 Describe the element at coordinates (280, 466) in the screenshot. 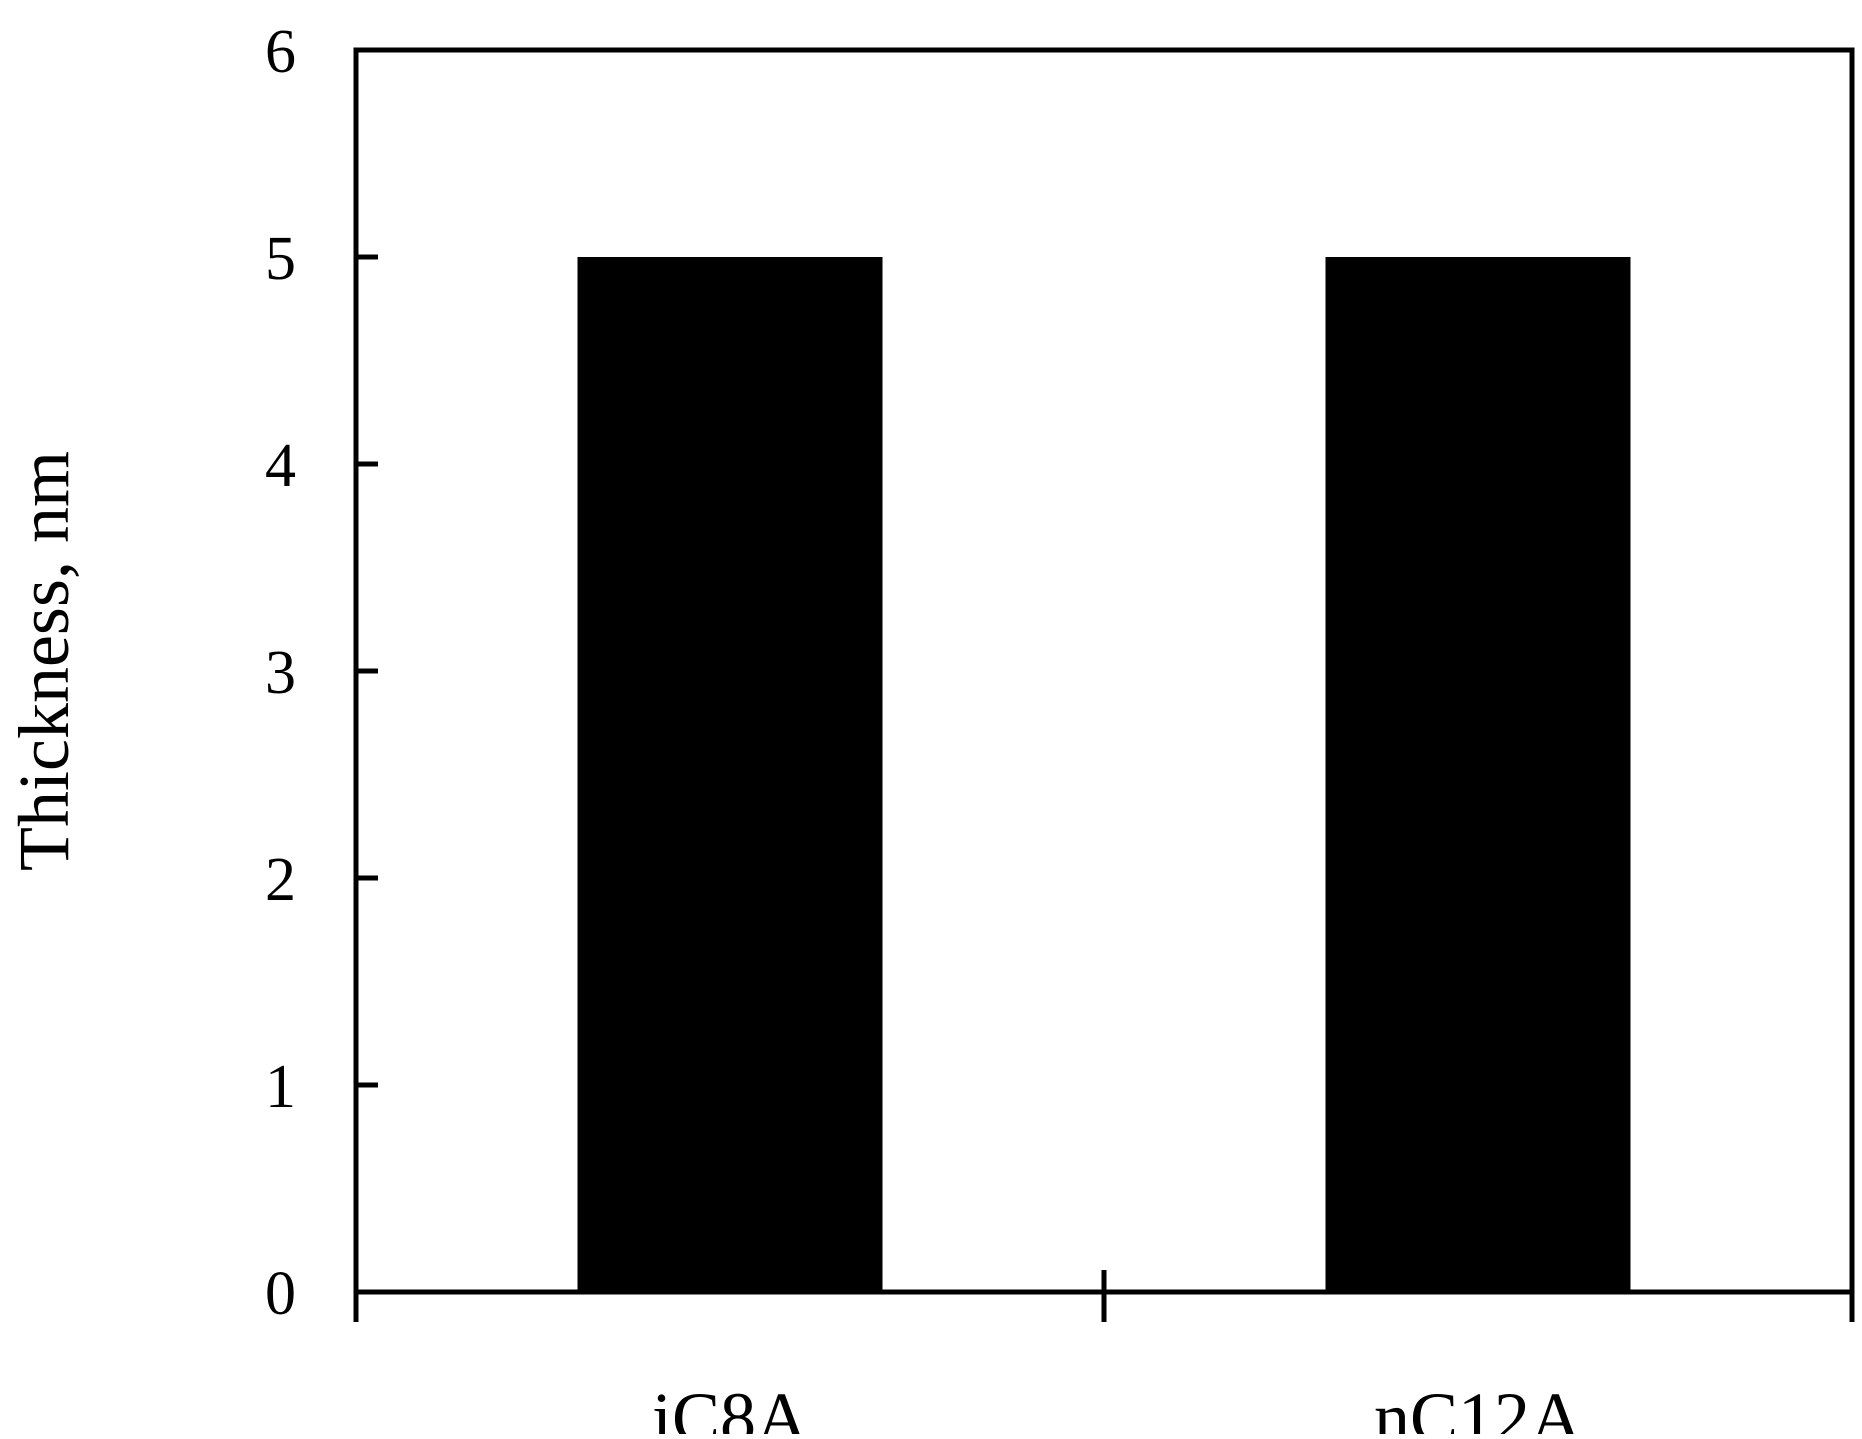

I see `y-tick-label: 4` at that location.